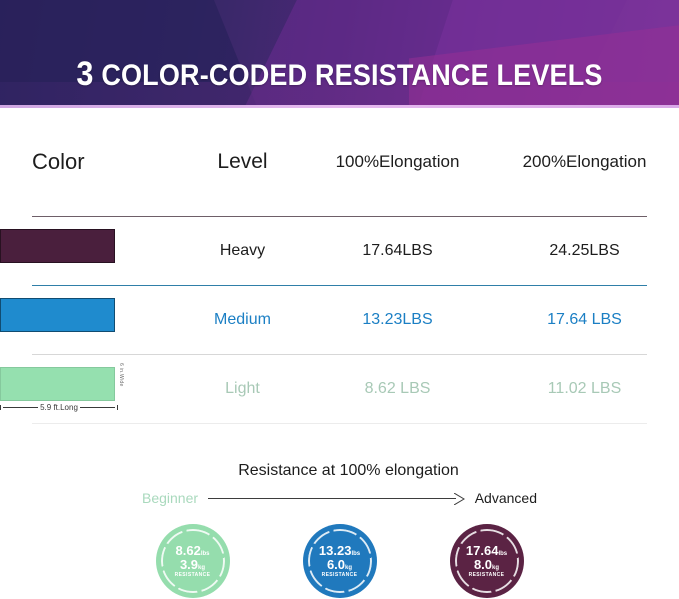 The image size is (679, 599). Describe the element at coordinates (584, 250) in the screenshot. I see `cell-elongation-200-heavy: 24.25LBS` at that location.